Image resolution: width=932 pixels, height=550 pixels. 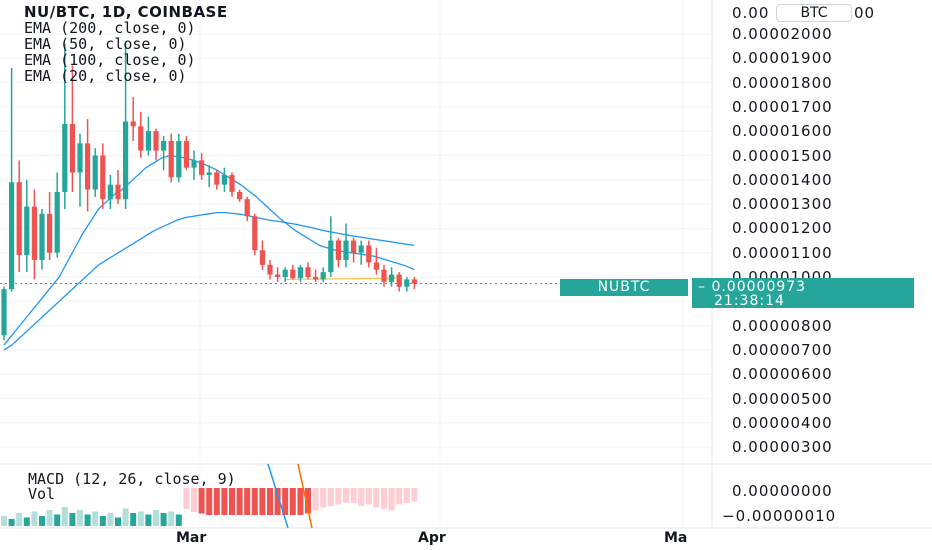 I want to click on ema-50-line, so click(x=209, y=281).